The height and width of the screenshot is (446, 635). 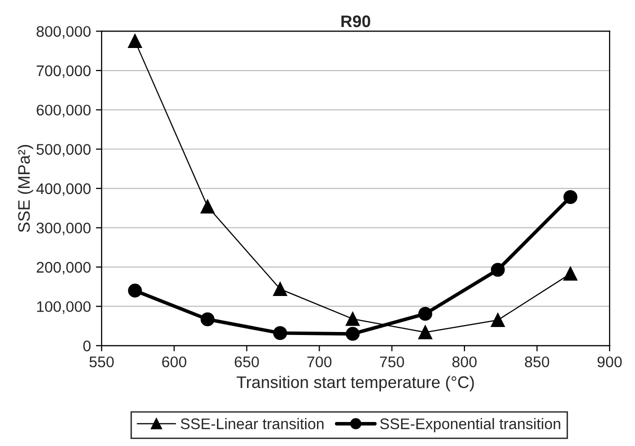 I want to click on legend-label: SSE-Linear transition, so click(x=252, y=424).